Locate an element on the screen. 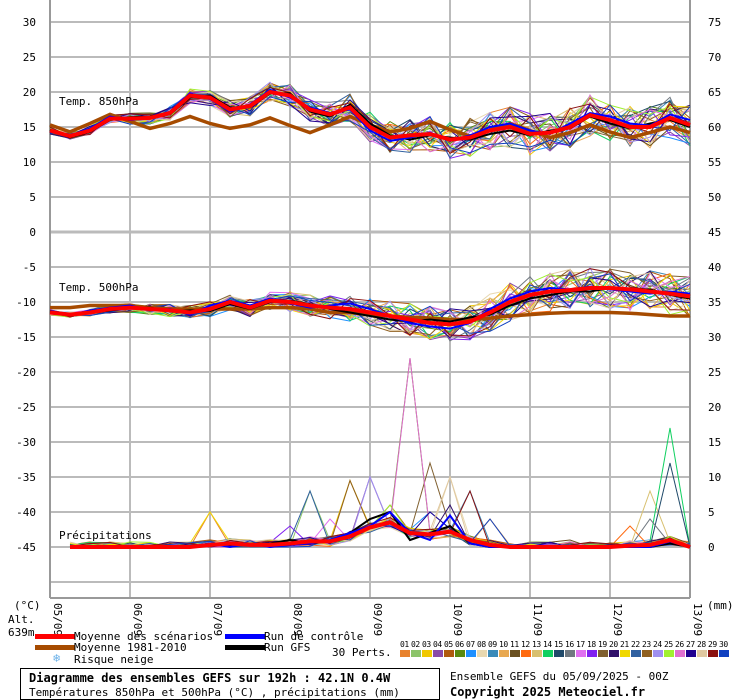 The width and height of the screenshot is (740, 700). member-number: 14 is located at coordinates (547, 644).